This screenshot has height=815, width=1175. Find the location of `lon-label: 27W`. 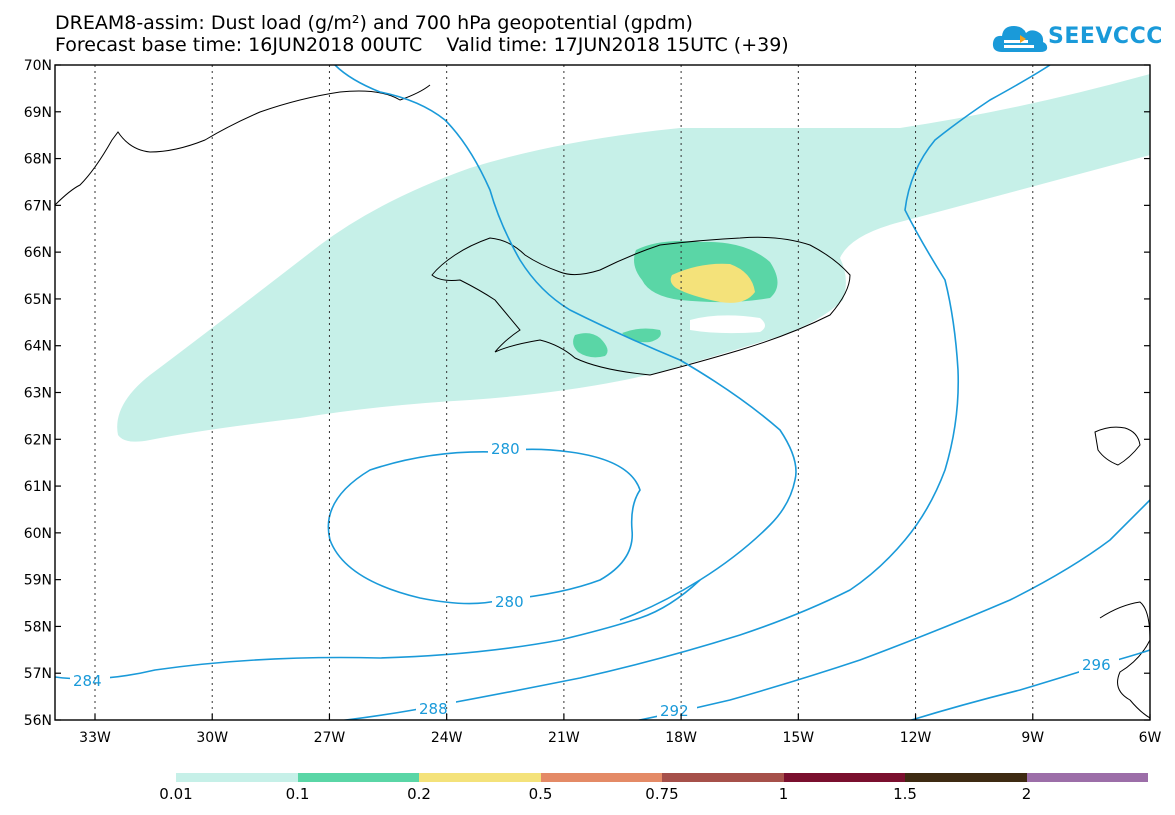

lon-label: 27W is located at coordinates (330, 738).